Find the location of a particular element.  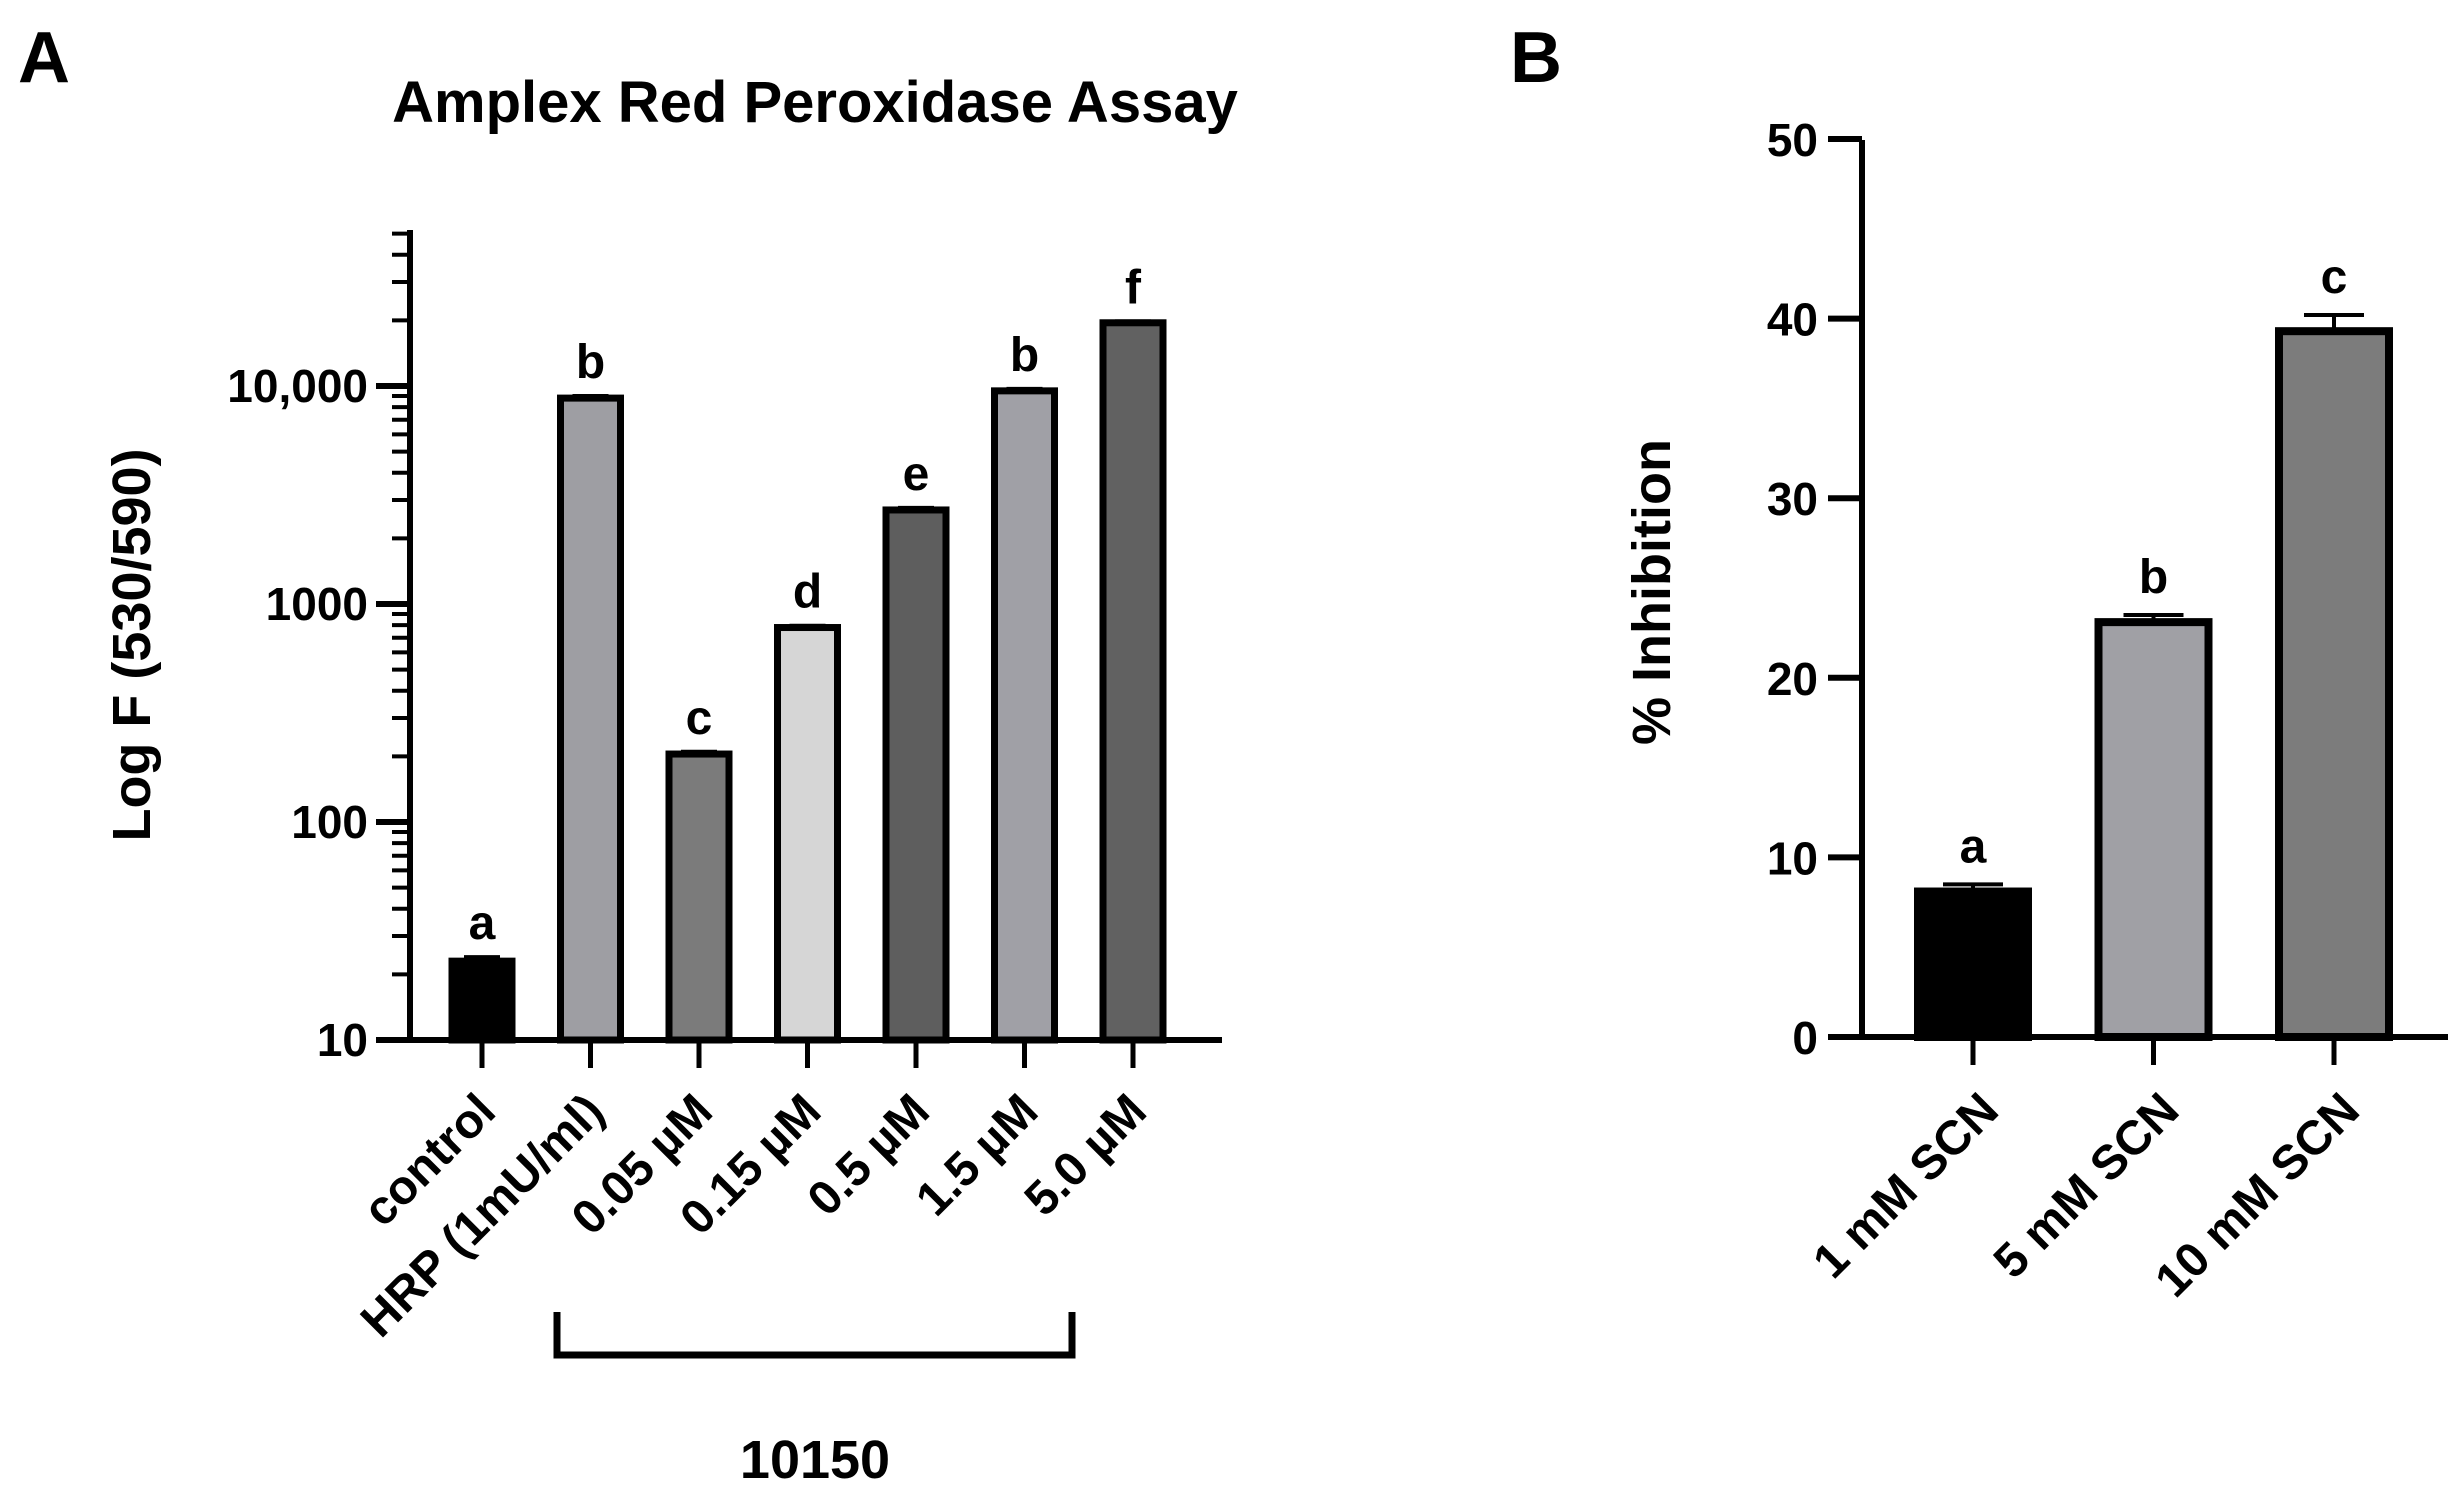

y-tick-label: 100 is located at coordinates (329, 822).